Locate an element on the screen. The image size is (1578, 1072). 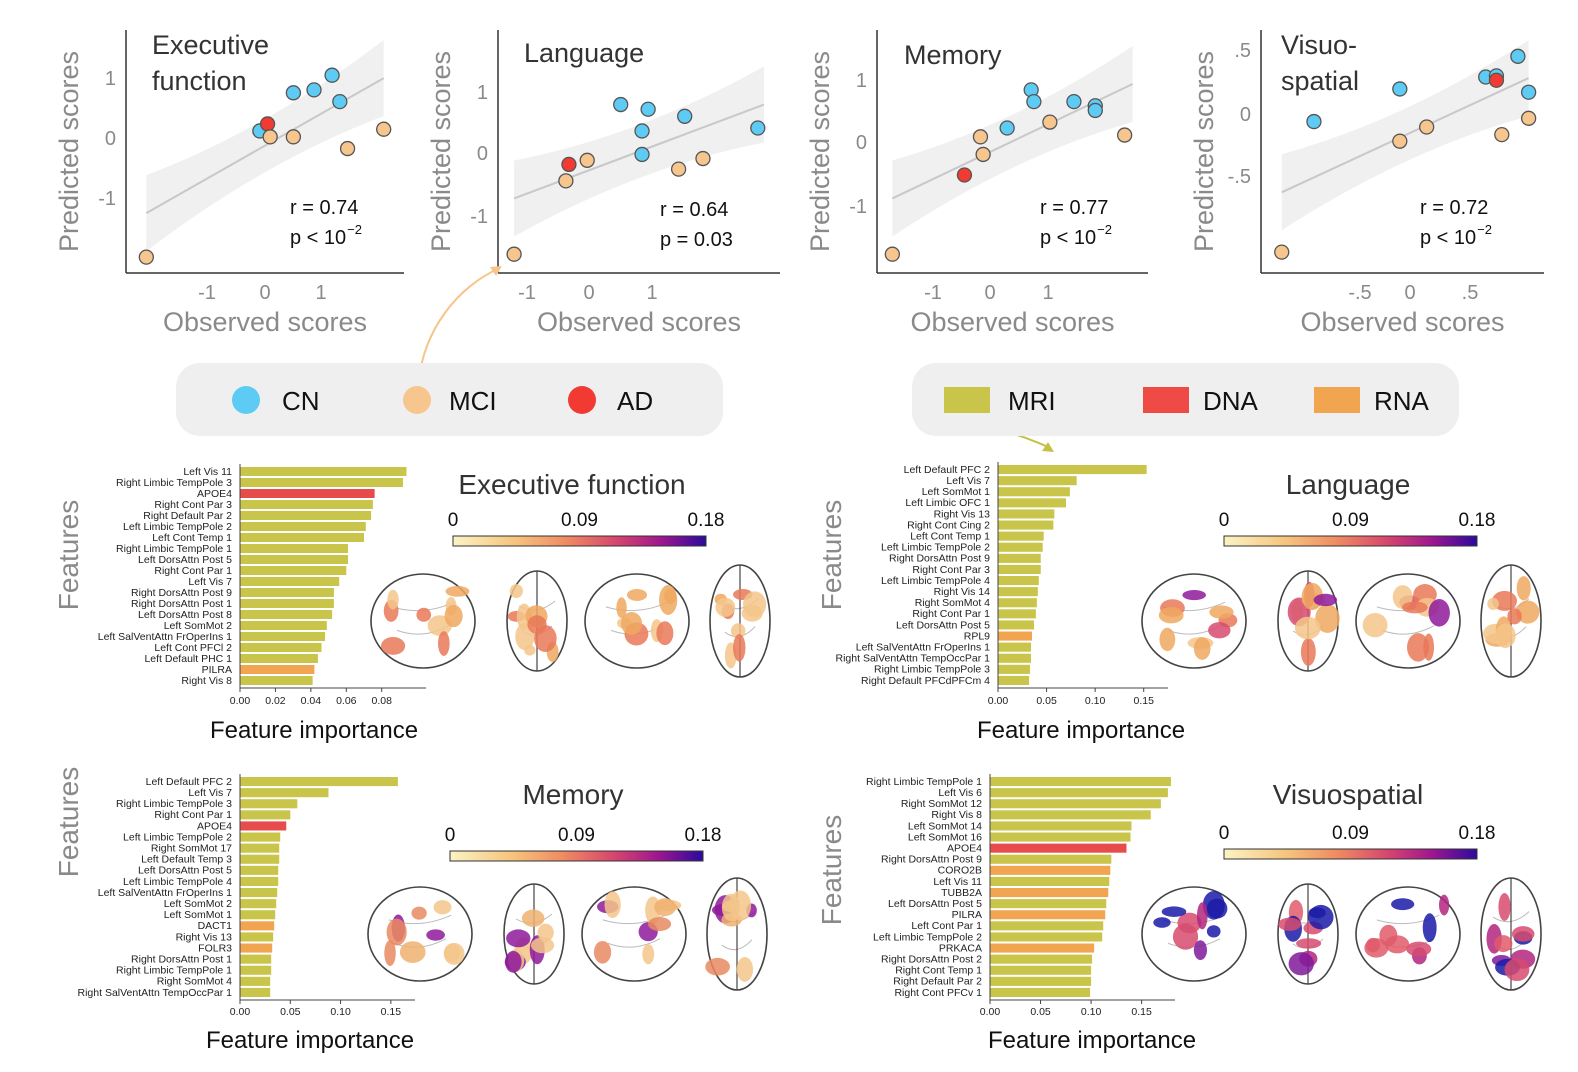
feature-label: Left DorsAttn Post 5 is located at coordinates (185, 560).